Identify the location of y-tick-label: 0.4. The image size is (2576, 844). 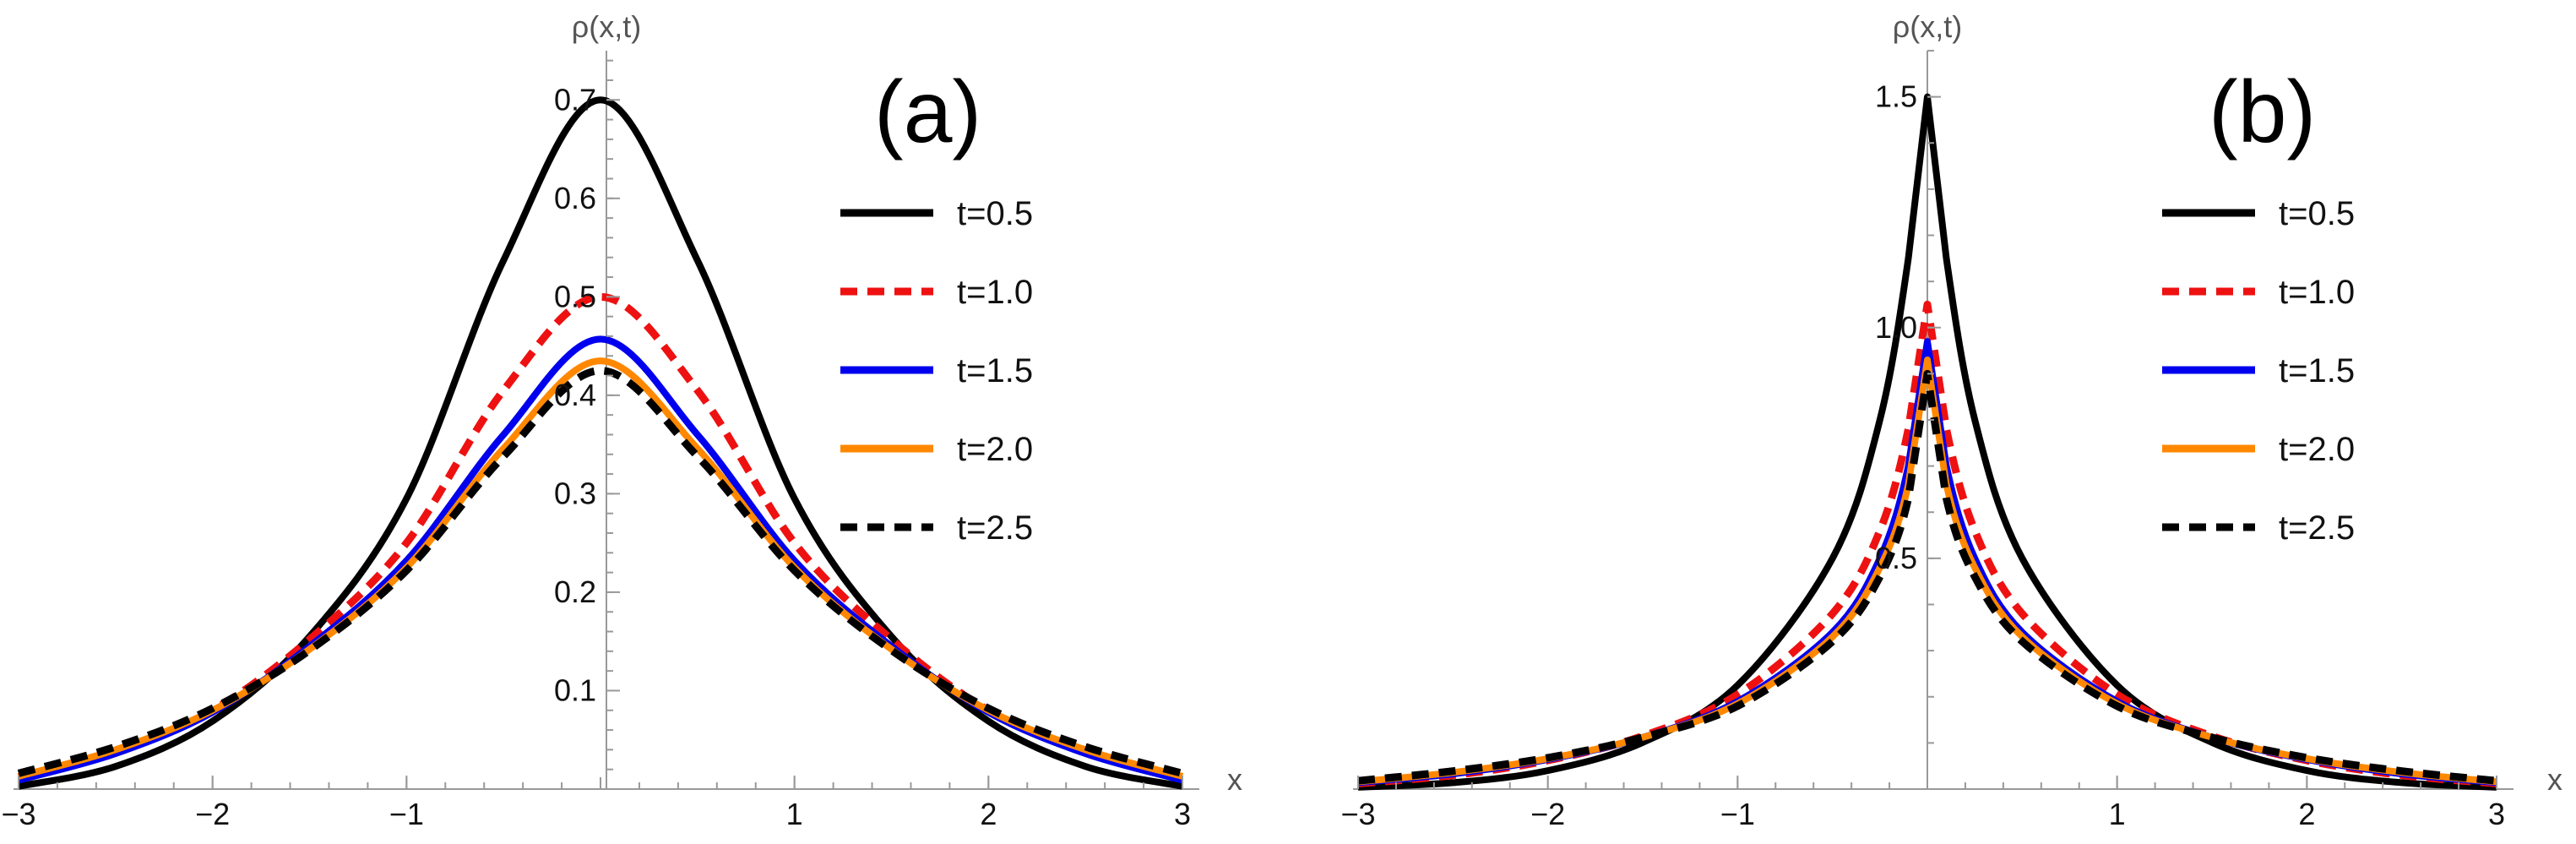
(575, 395).